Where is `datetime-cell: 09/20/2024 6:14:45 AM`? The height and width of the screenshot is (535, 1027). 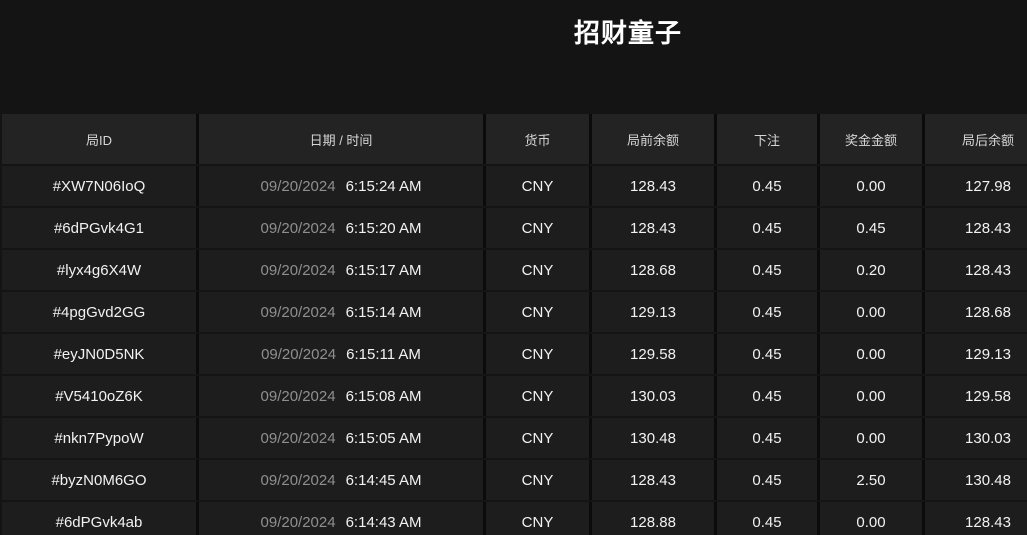
datetime-cell: 09/20/2024 6:14:45 AM is located at coordinates (341, 480).